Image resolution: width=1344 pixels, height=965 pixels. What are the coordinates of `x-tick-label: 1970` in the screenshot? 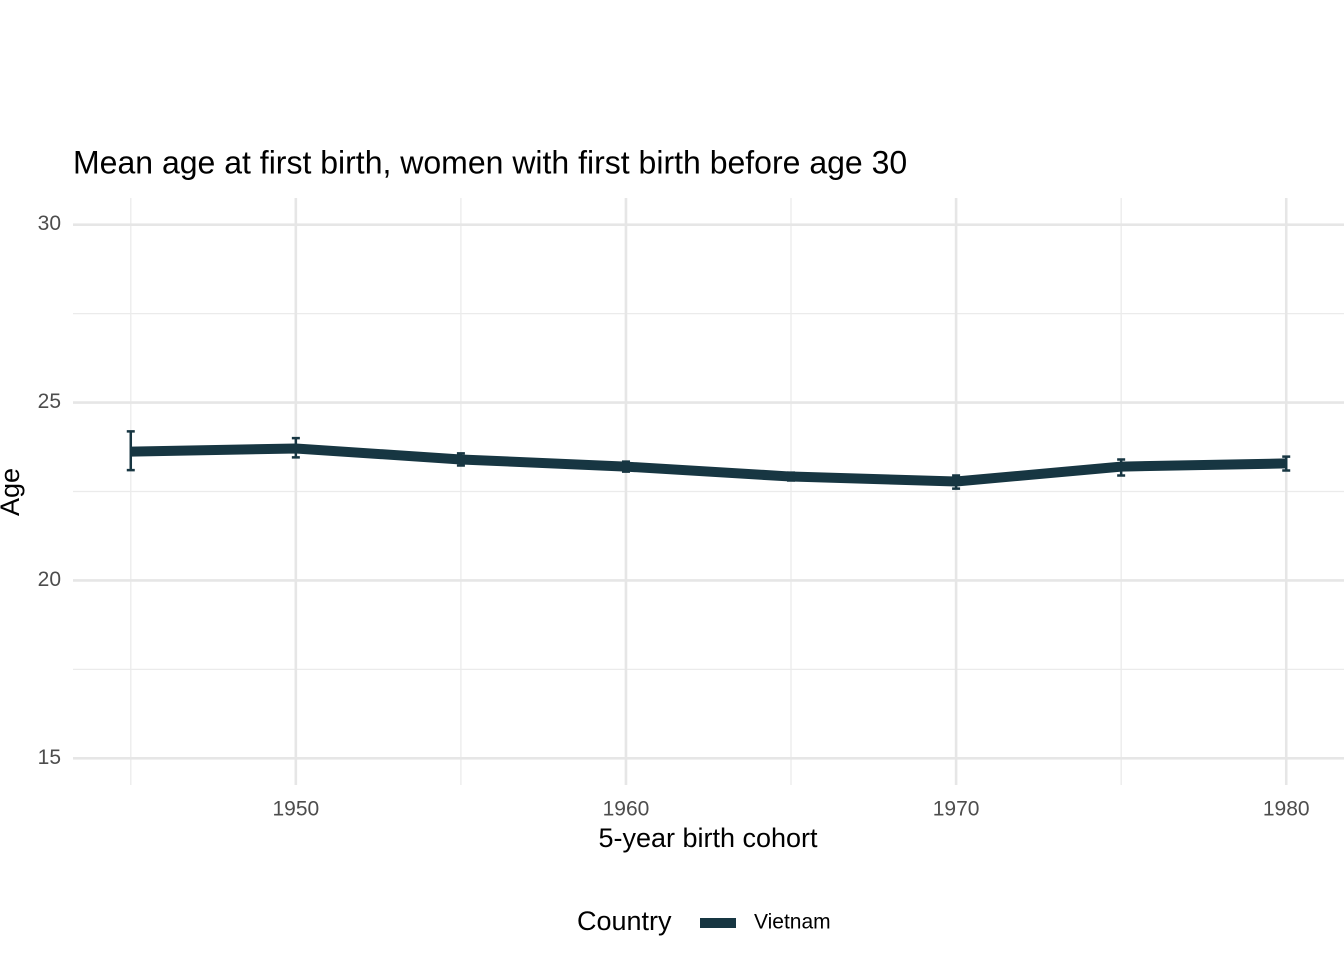 It's located at (956, 809).